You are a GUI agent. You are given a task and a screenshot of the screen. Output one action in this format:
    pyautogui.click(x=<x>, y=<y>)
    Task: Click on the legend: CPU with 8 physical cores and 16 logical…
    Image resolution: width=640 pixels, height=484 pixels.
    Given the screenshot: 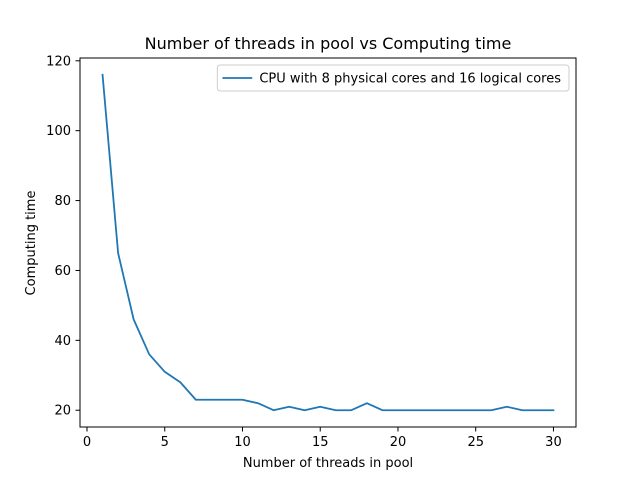 What is the action you would take?
    pyautogui.click(x=393, y=78)
    